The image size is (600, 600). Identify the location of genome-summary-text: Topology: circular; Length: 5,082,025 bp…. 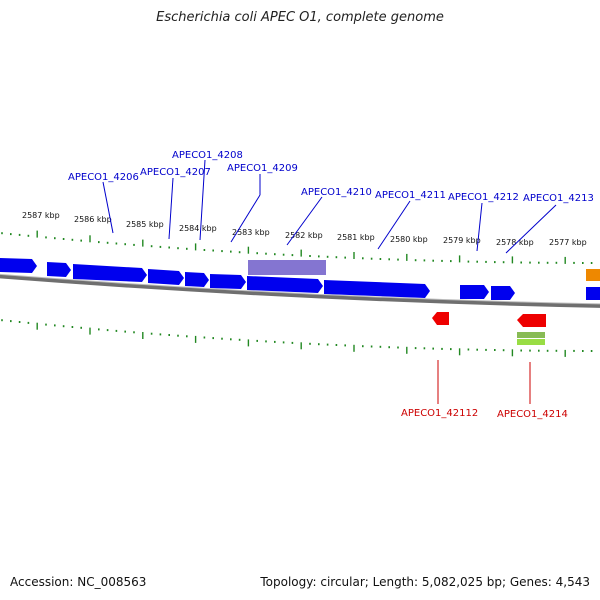
(425, 582).